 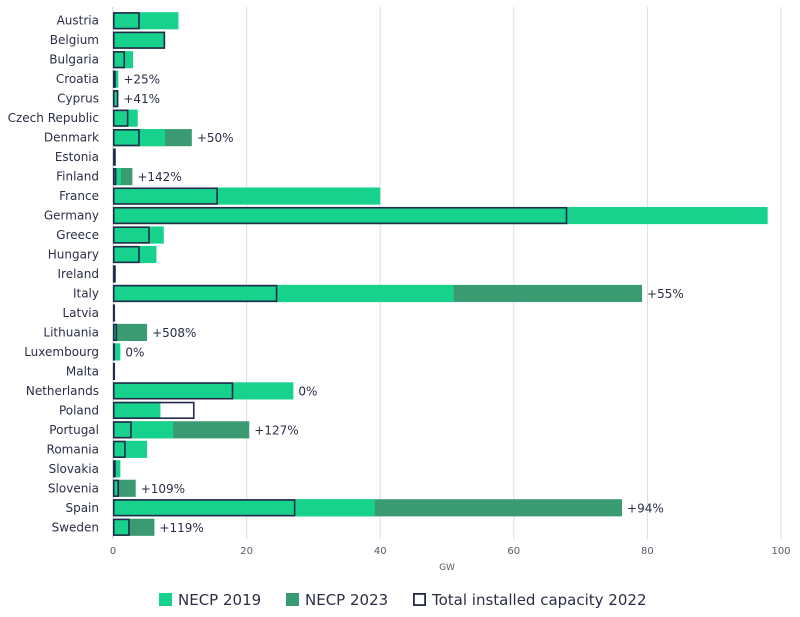 I want to click on category-label: Ireland, so click(x=78, y=274).